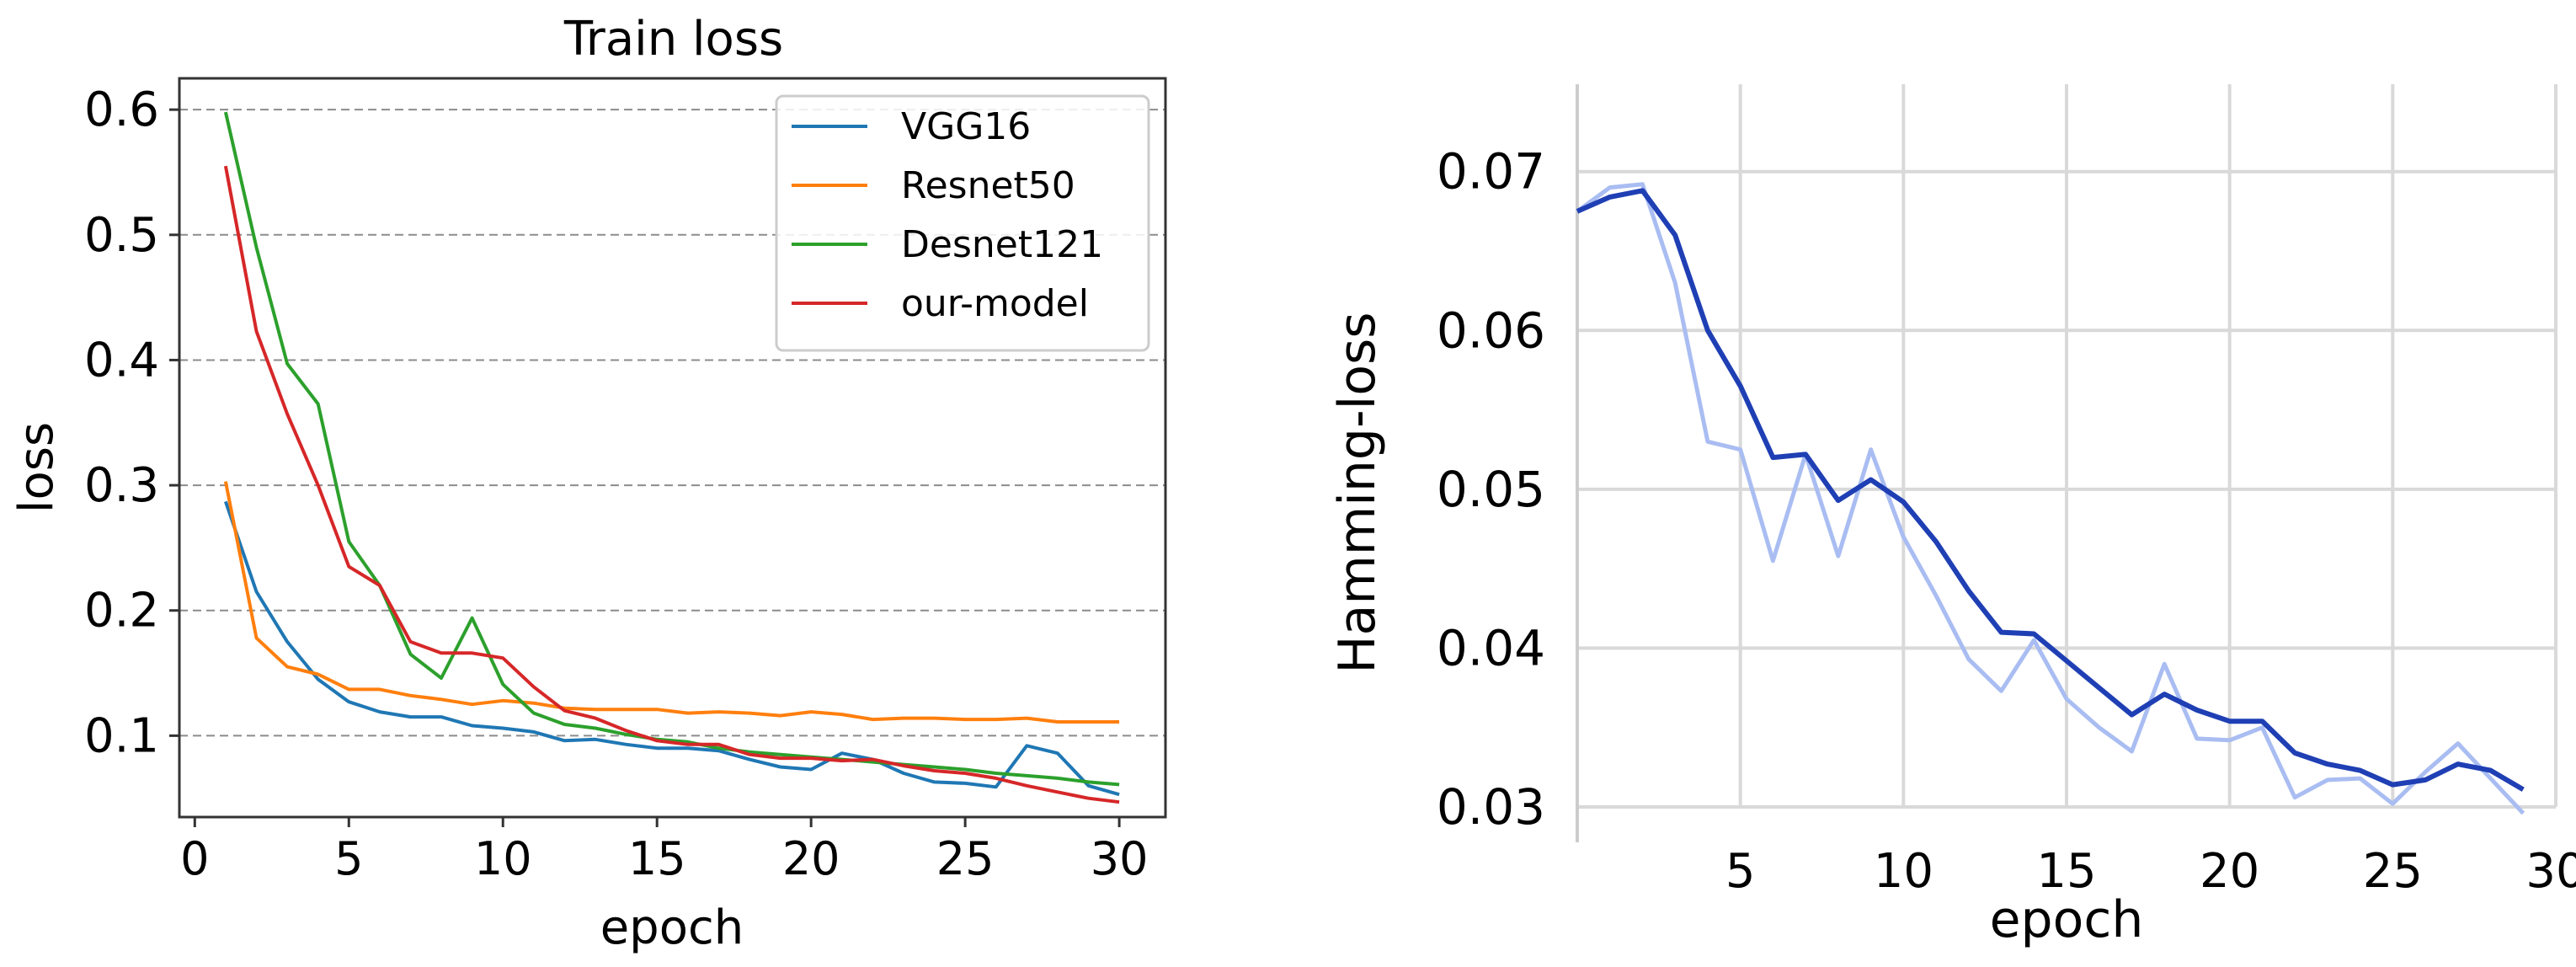 Image resolution: width=2576 pixels, height=967 pixels. I want to click on train-loss-legend: VGG16 Resnet50 Desnet121 our-model, so click(962, 223).